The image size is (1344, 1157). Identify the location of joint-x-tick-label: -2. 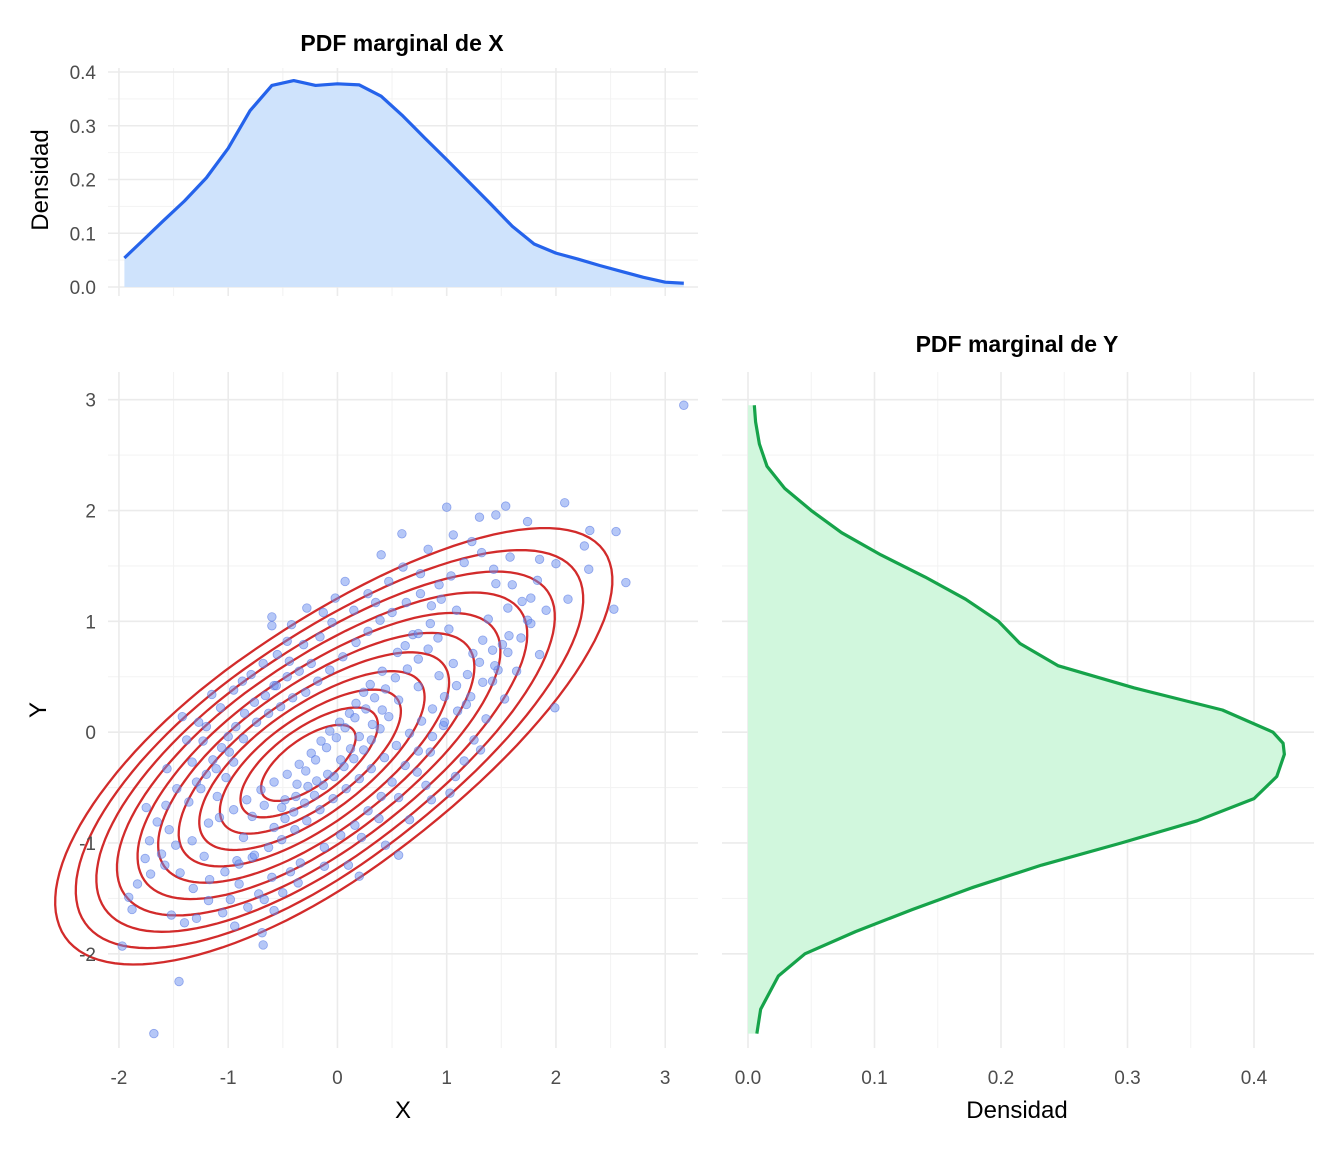
(118, 1078).